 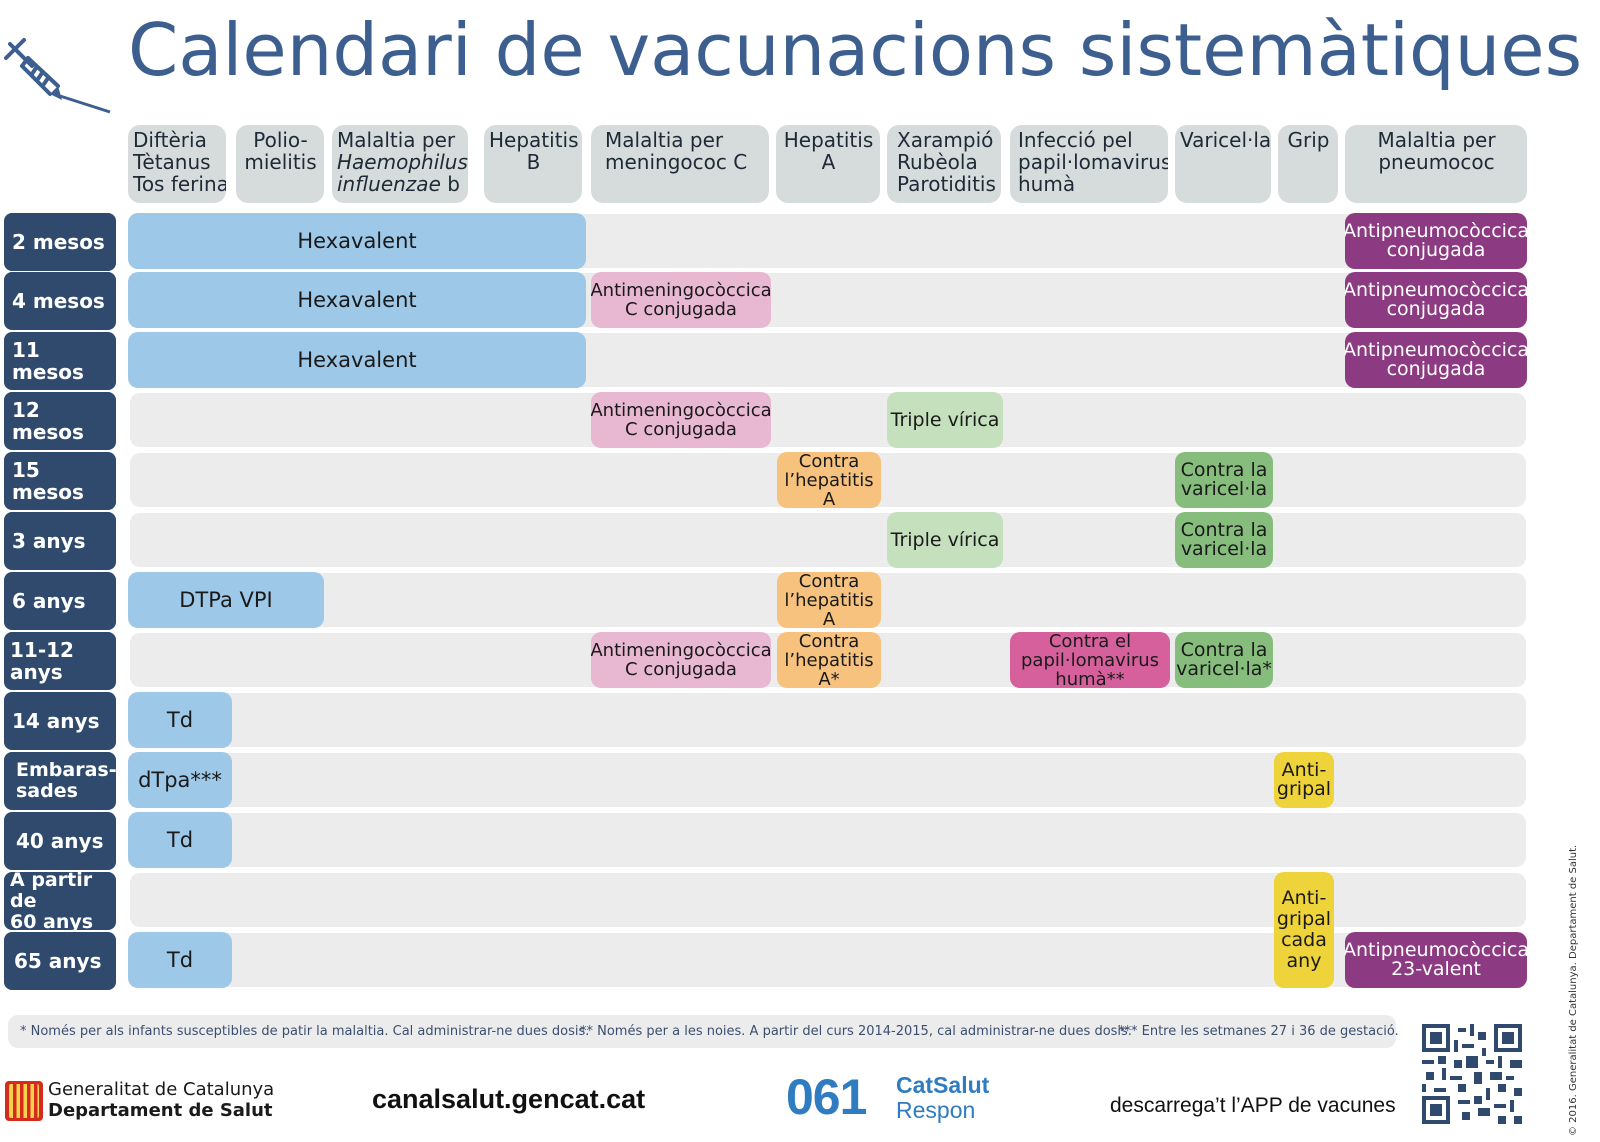 I want to click on syringe-icon, so click(x=57, y=76).